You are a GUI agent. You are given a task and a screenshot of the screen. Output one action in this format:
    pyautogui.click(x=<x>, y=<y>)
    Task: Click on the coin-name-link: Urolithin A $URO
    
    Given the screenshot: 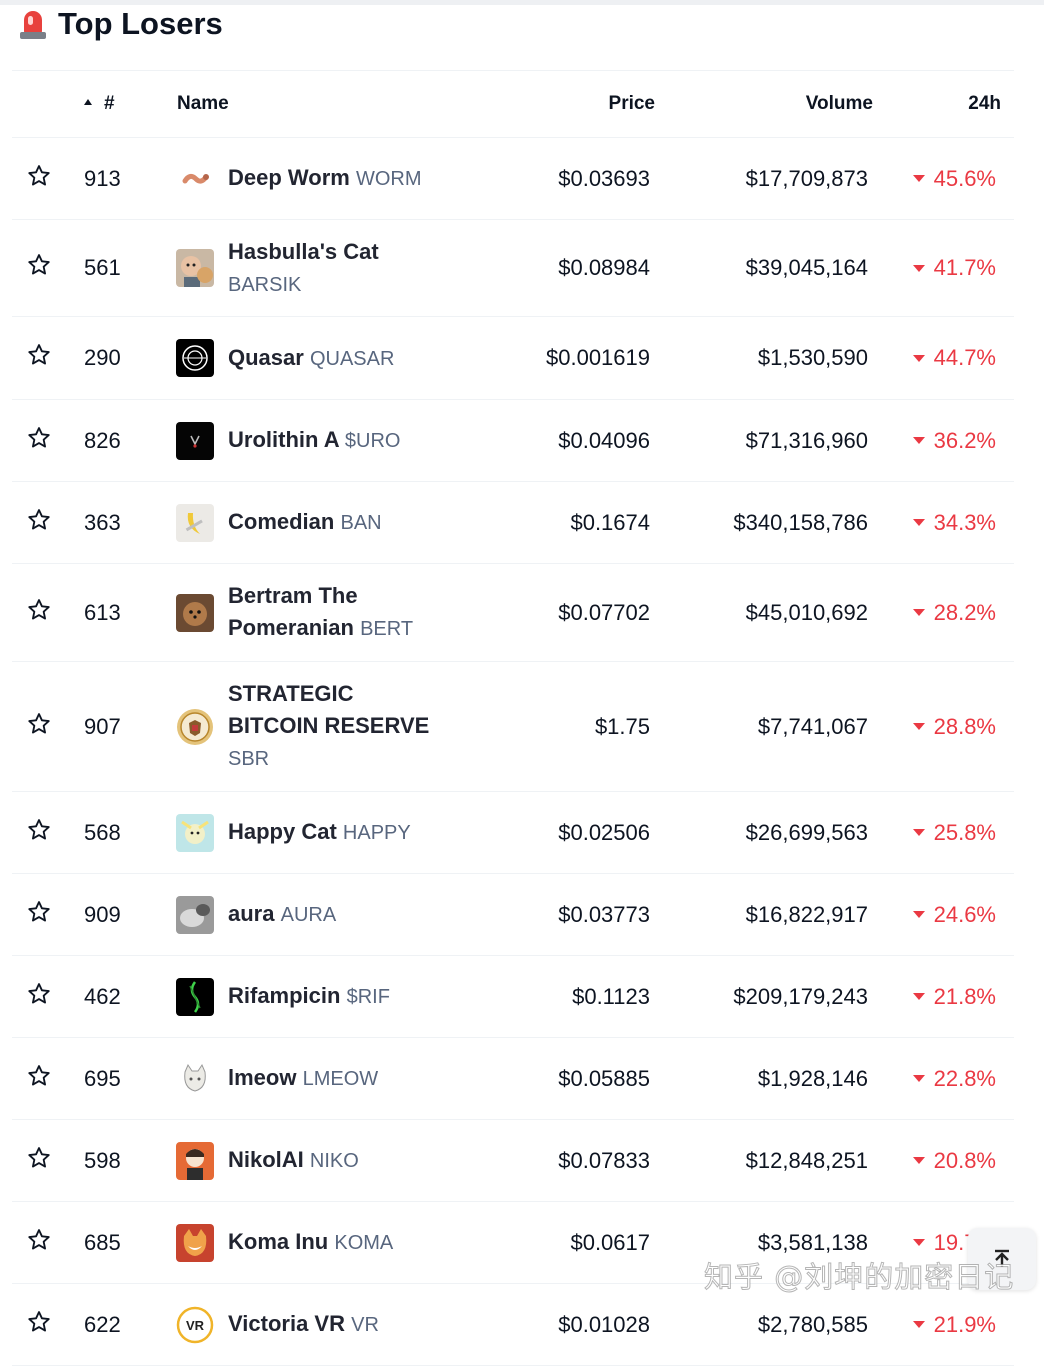 What is the action you would take?
    pyautogui.click(x=358, y=440)
    